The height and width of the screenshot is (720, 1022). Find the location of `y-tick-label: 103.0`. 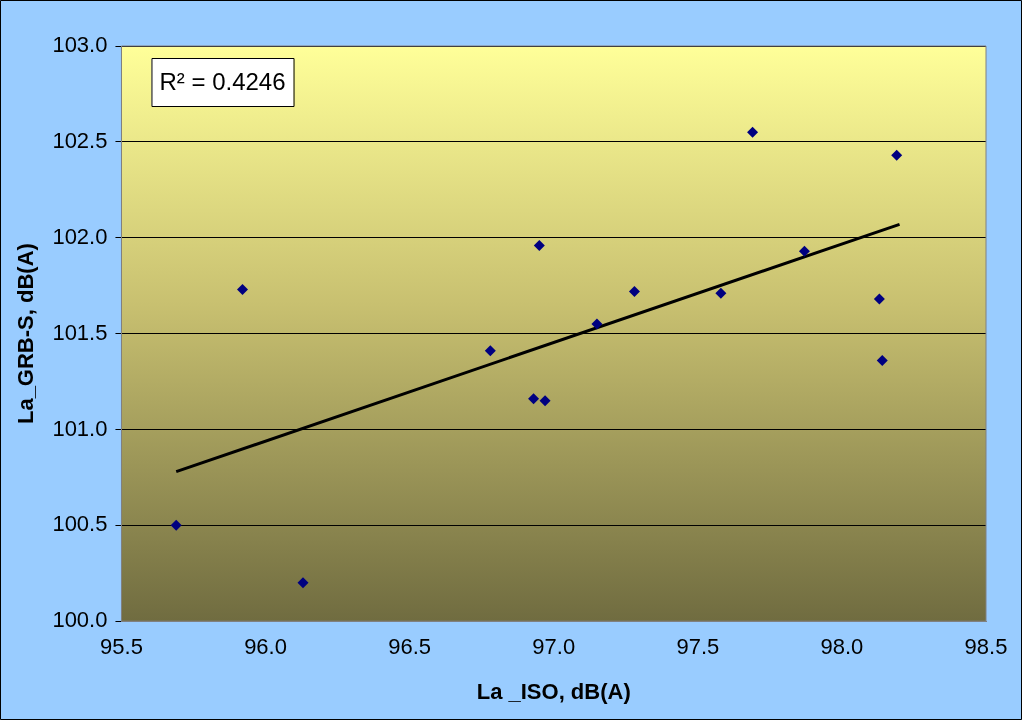

y-tick-label: 103.0 is located at coordinates (80, 45).